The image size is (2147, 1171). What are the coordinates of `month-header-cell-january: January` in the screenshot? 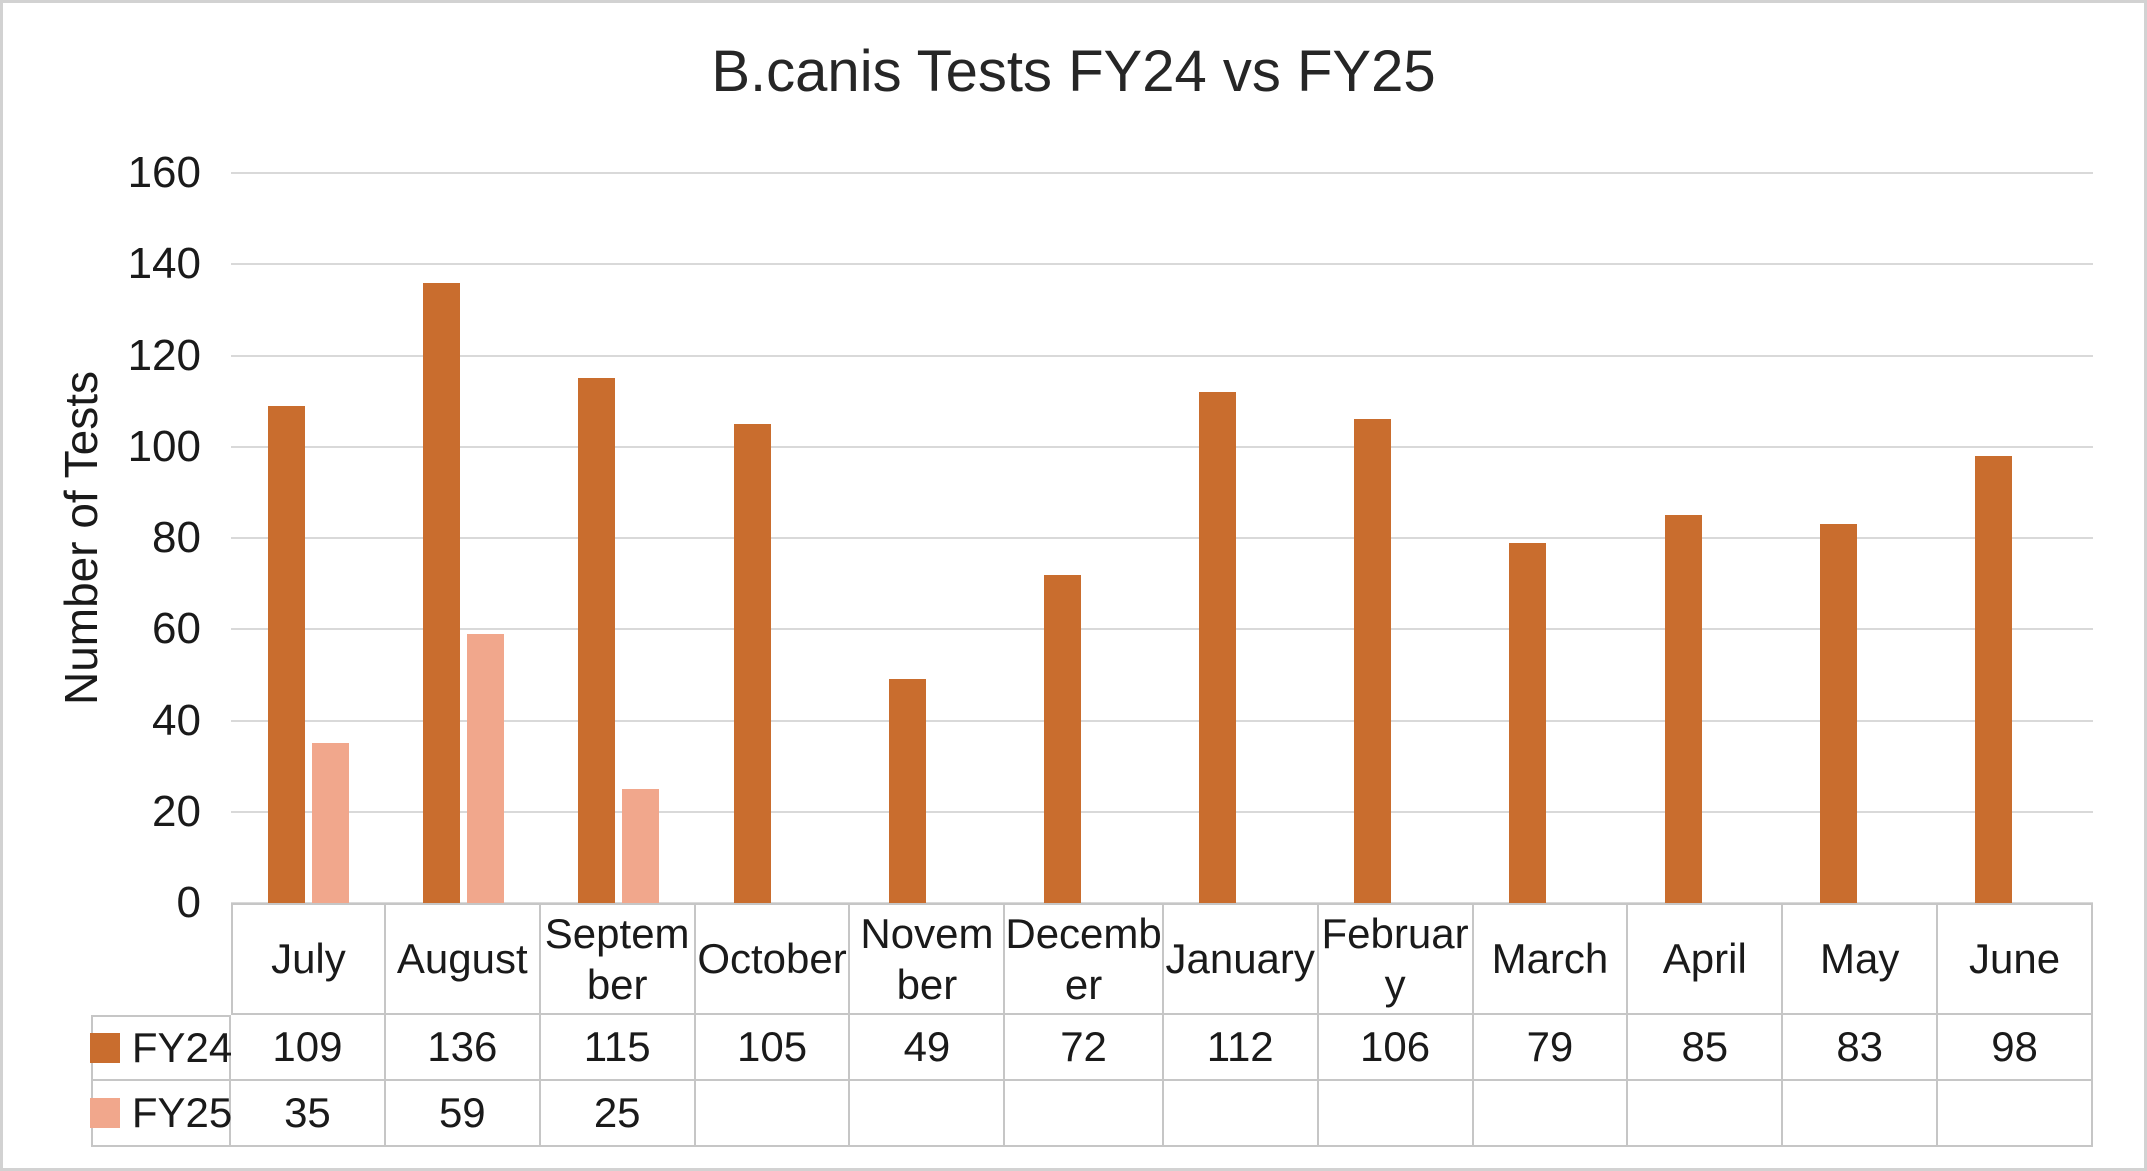 It's located at (1241, 959).